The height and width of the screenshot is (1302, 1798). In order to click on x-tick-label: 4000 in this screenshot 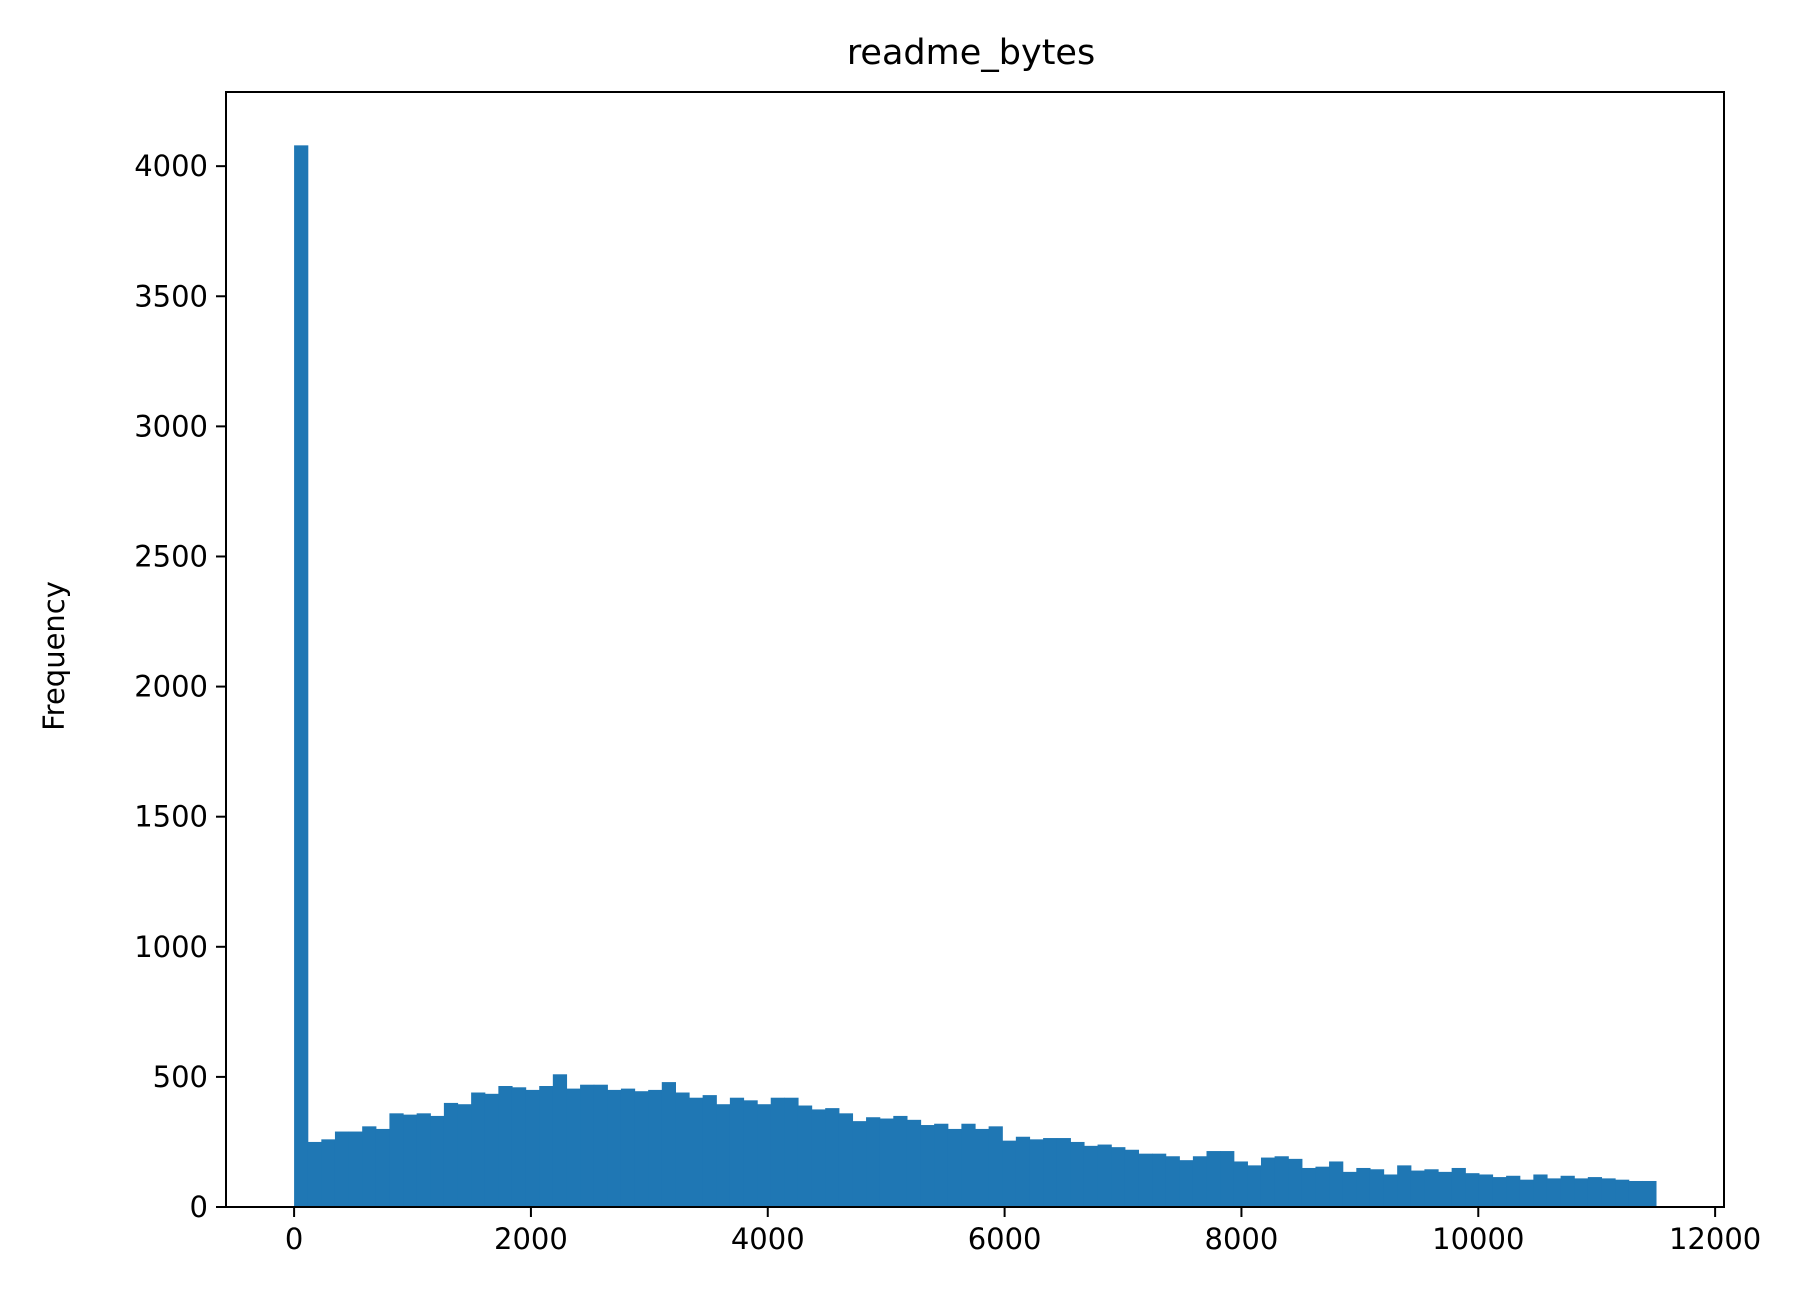, I will do `click(768, 1239)`.